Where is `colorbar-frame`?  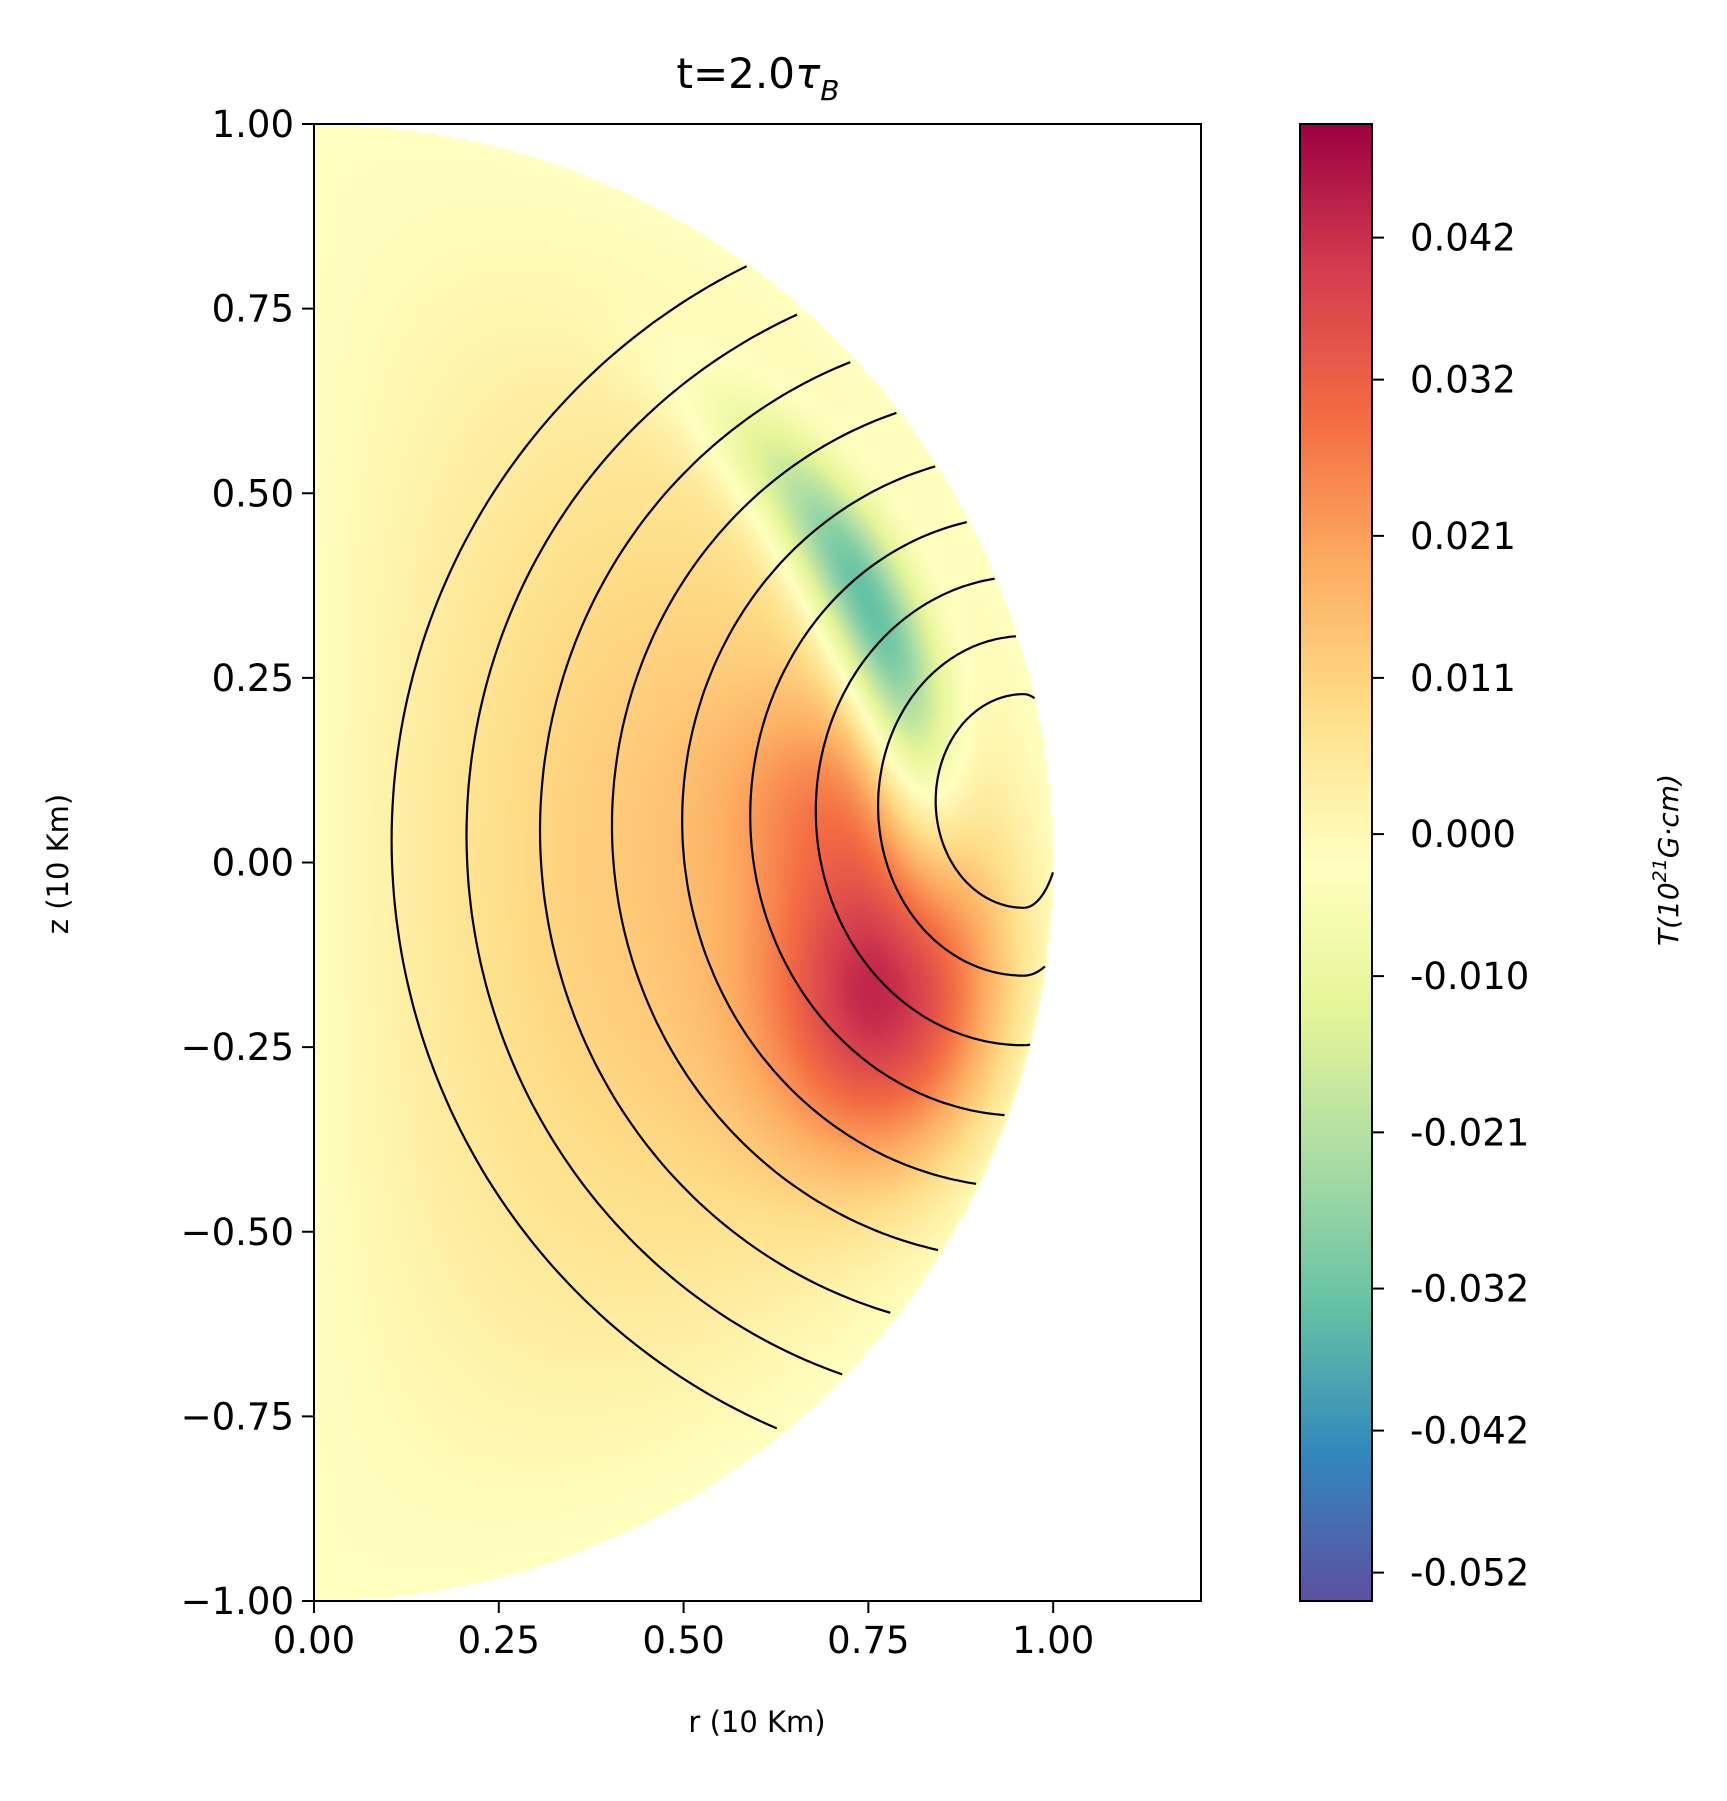 colorbar-frame is located at coordinates (1336, 862).